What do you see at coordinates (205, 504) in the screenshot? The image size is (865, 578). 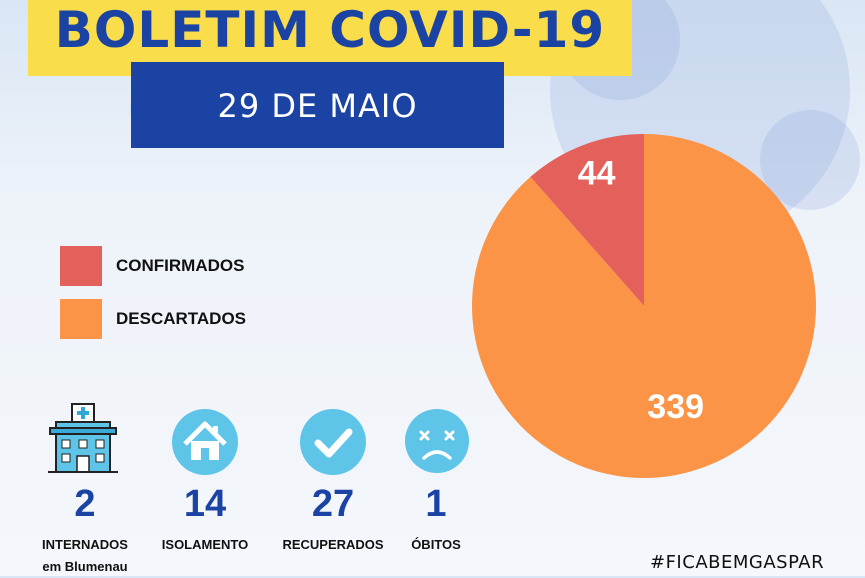 I see `stat-value-isolamento: 14` at bounding box center [205, 504].